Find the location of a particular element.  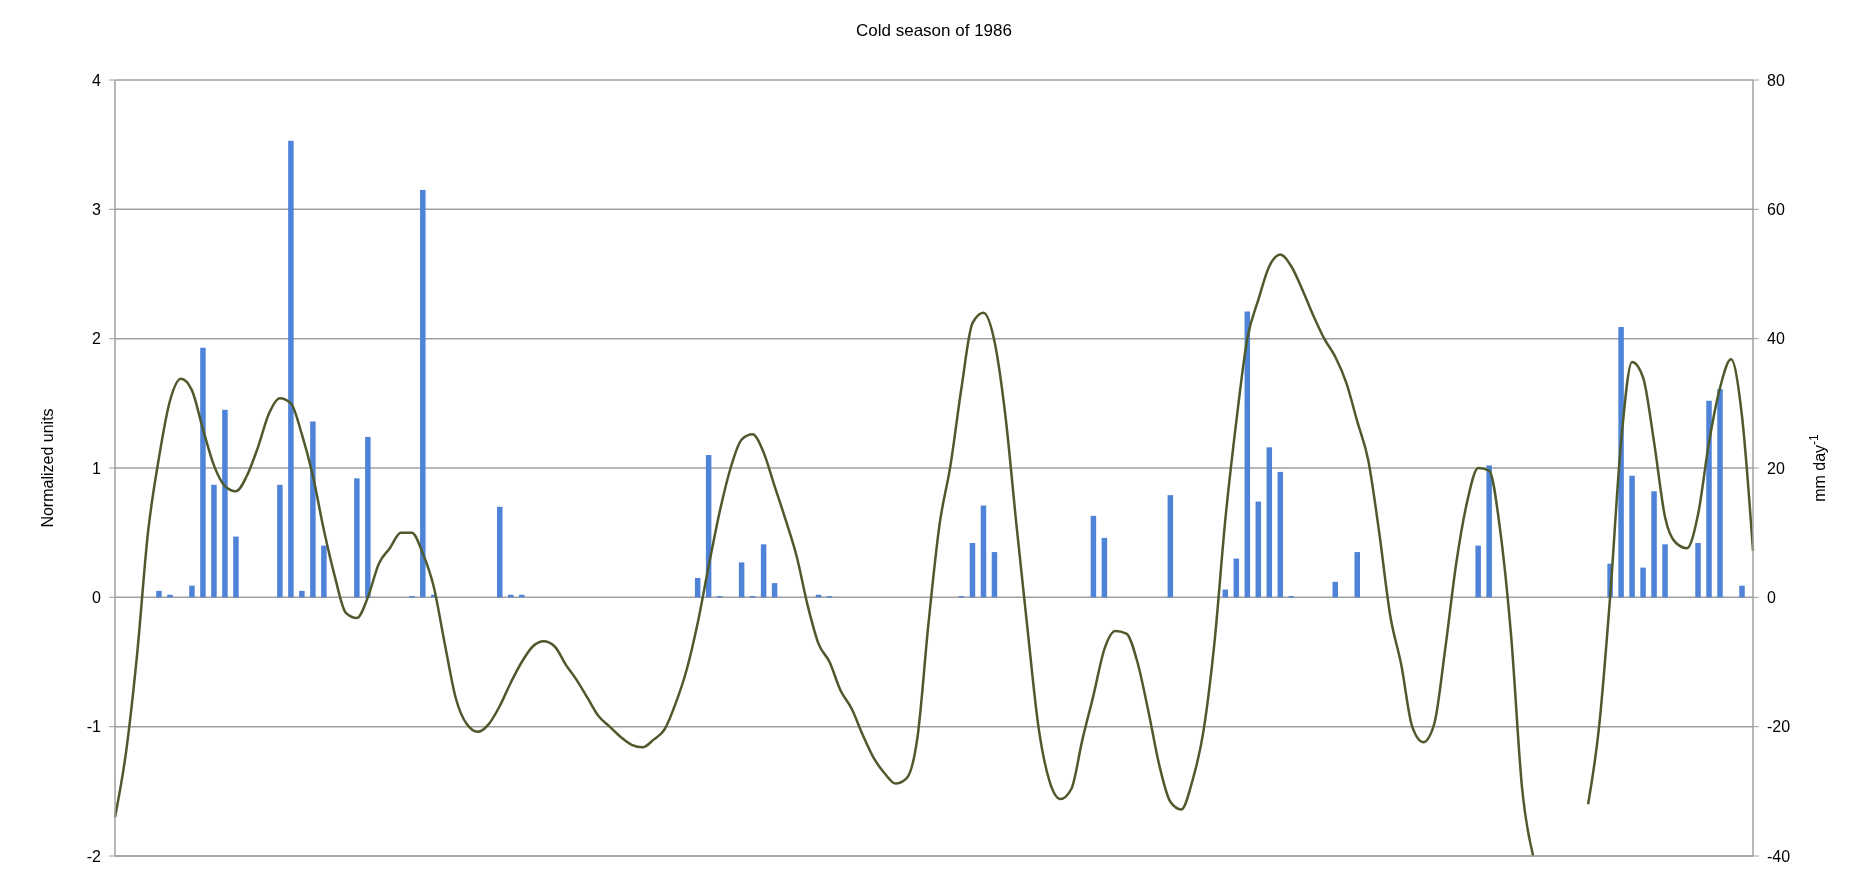

y2-tick-label: 20 is located at coordinates (1776, 468).